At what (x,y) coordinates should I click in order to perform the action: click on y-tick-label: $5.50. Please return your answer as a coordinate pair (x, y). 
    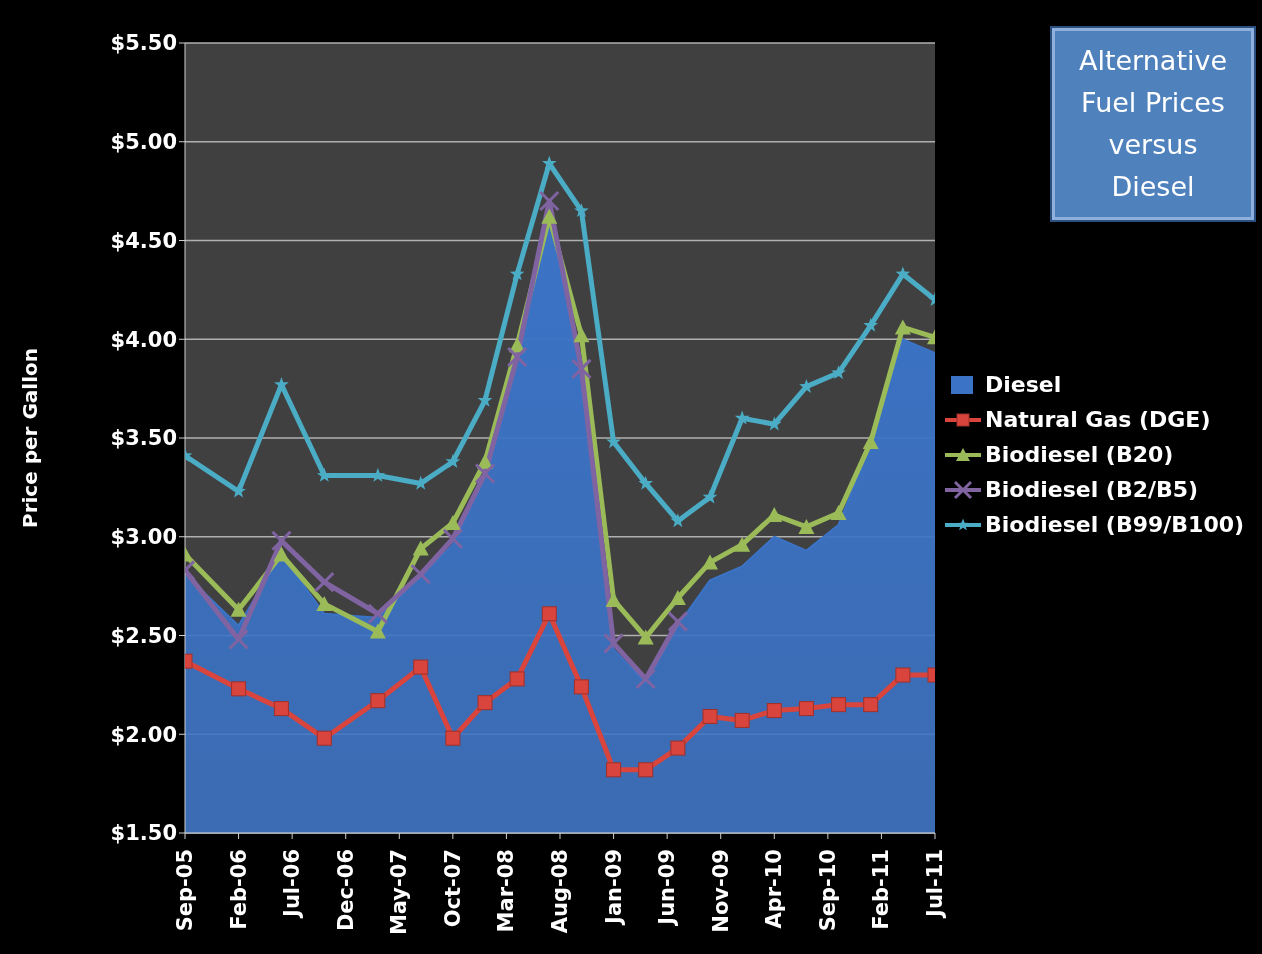
    Looking at the image, I should click on (143, 43).